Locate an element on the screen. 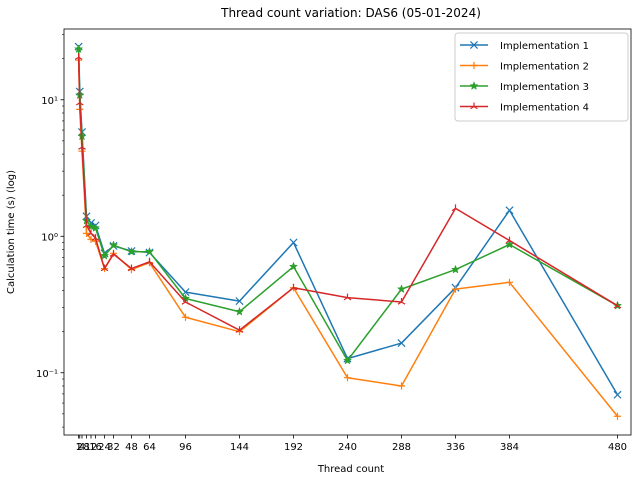 The image size is (640, 480). x-tick-label: 288 is located at coordinates (401, 447).